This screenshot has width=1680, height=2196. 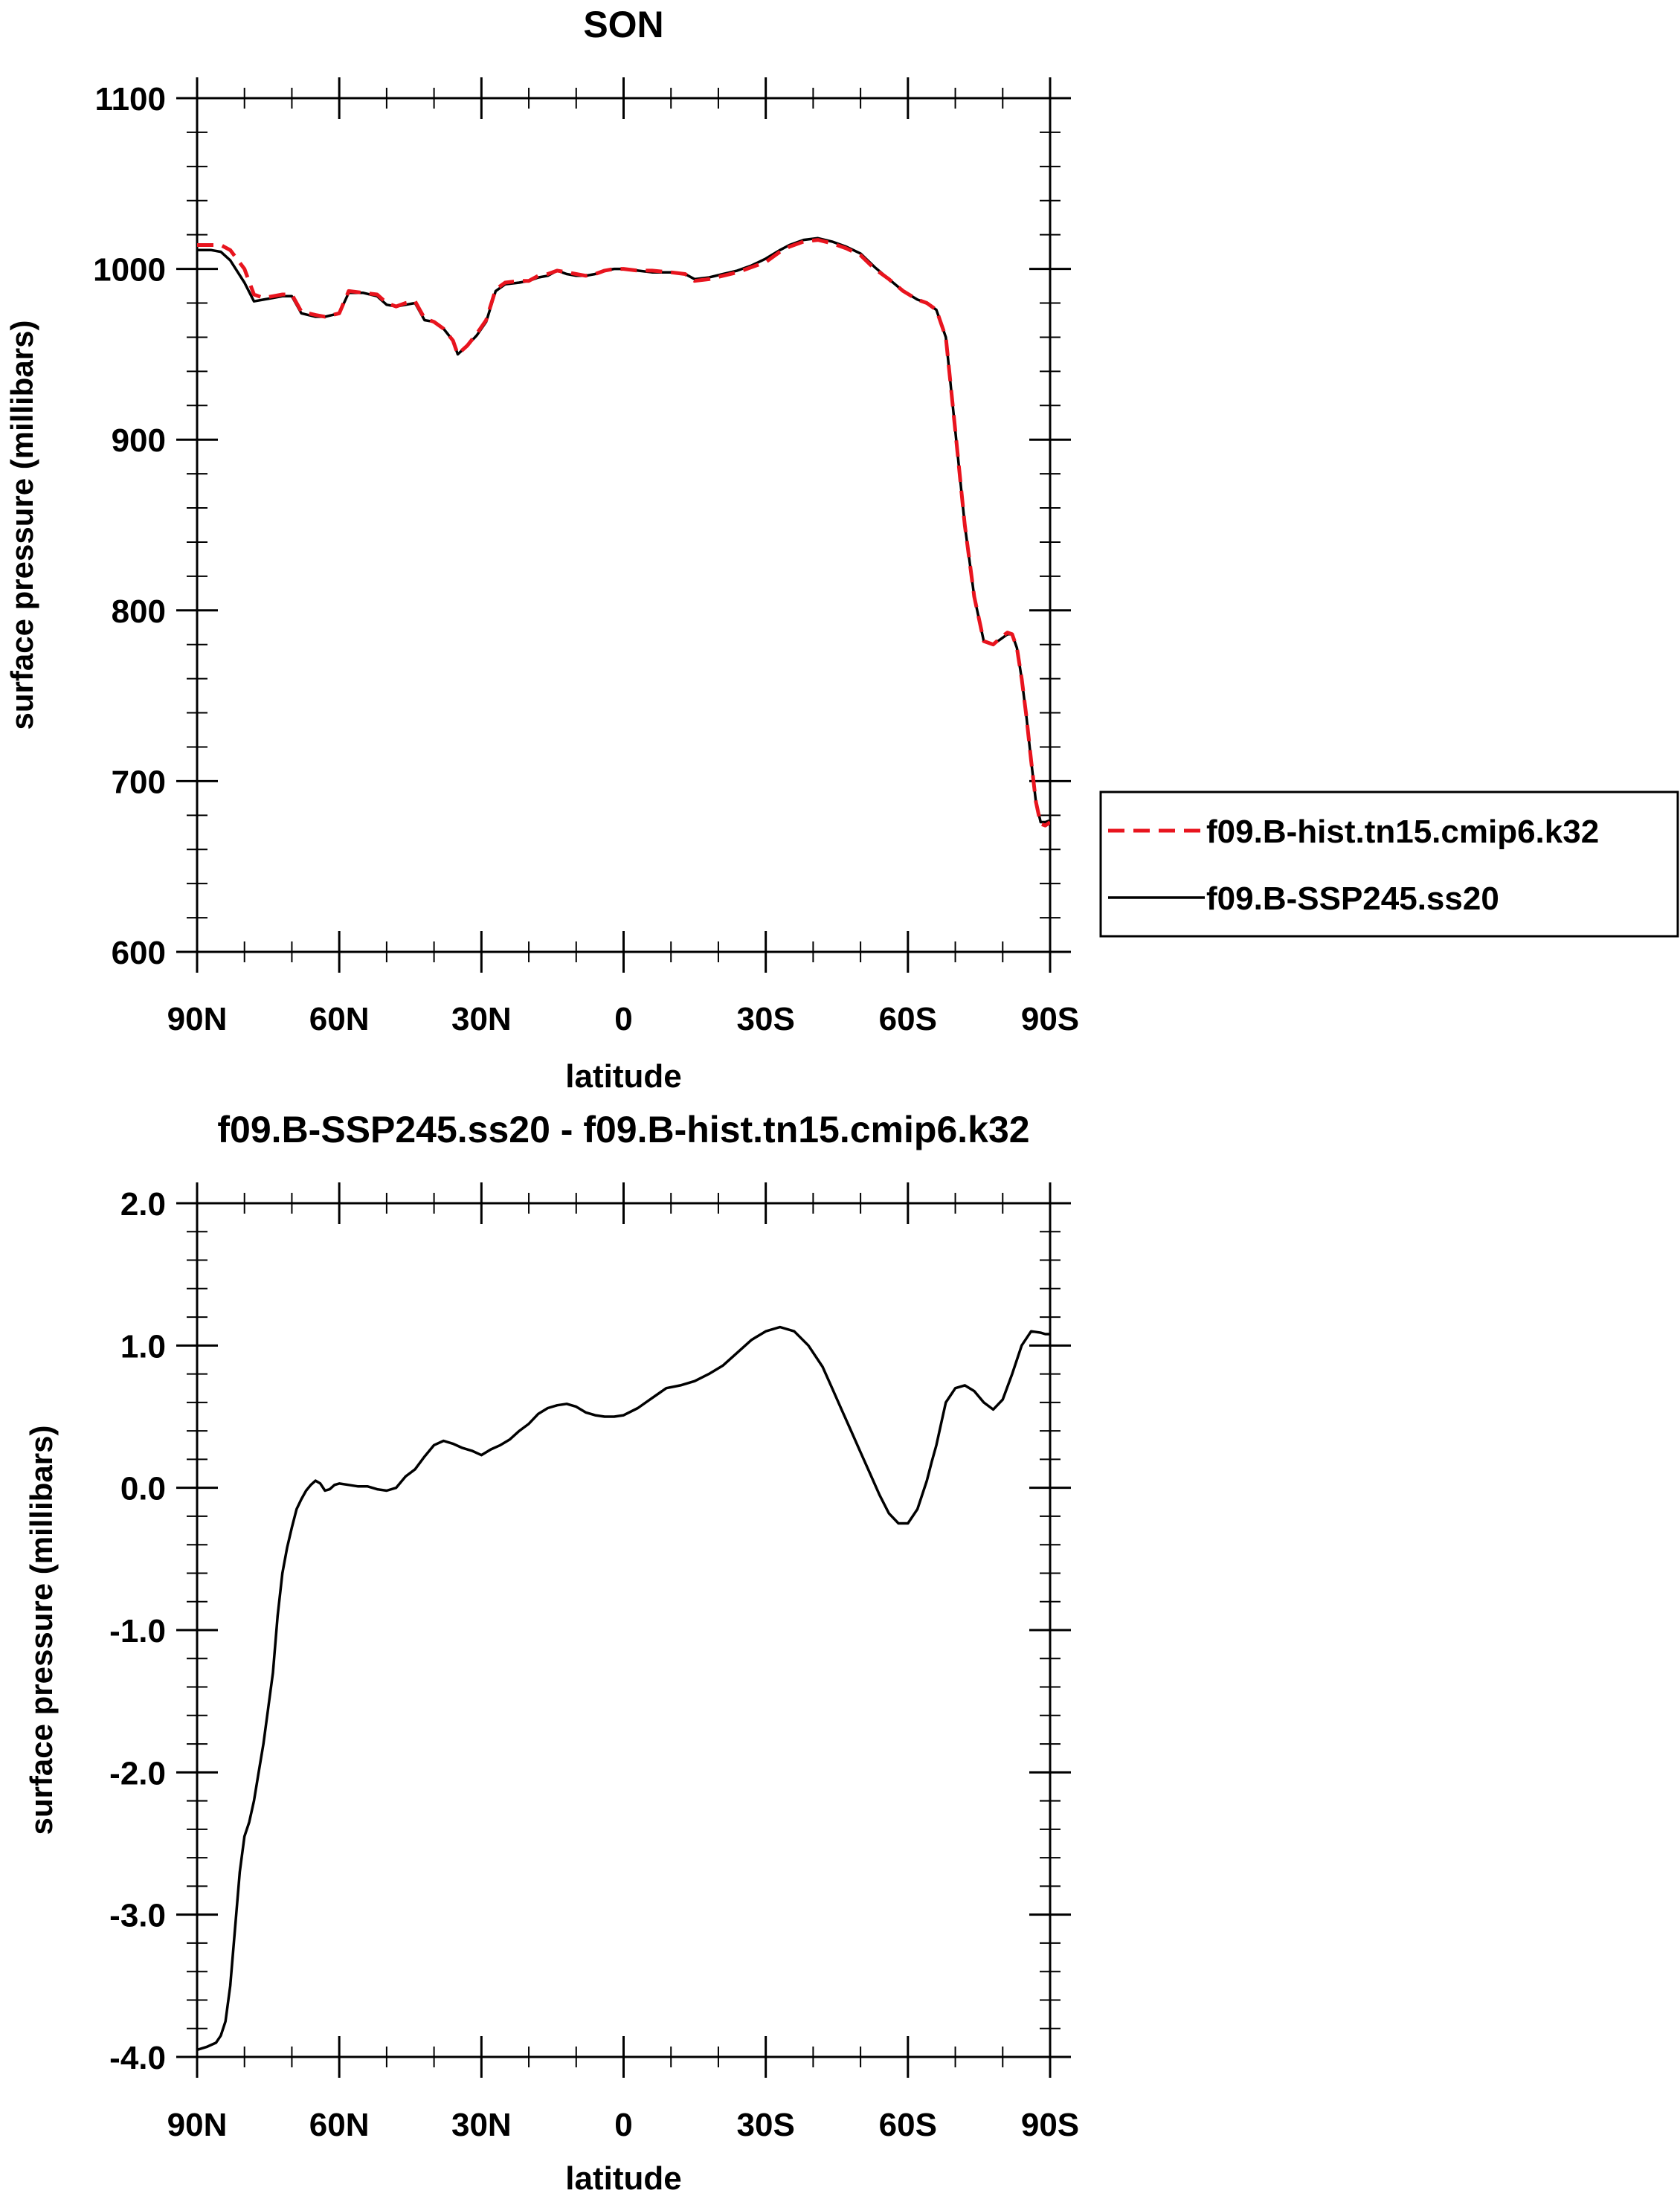 I want to click on y-tick-label: -3.0, so click(x=137, y=1916).